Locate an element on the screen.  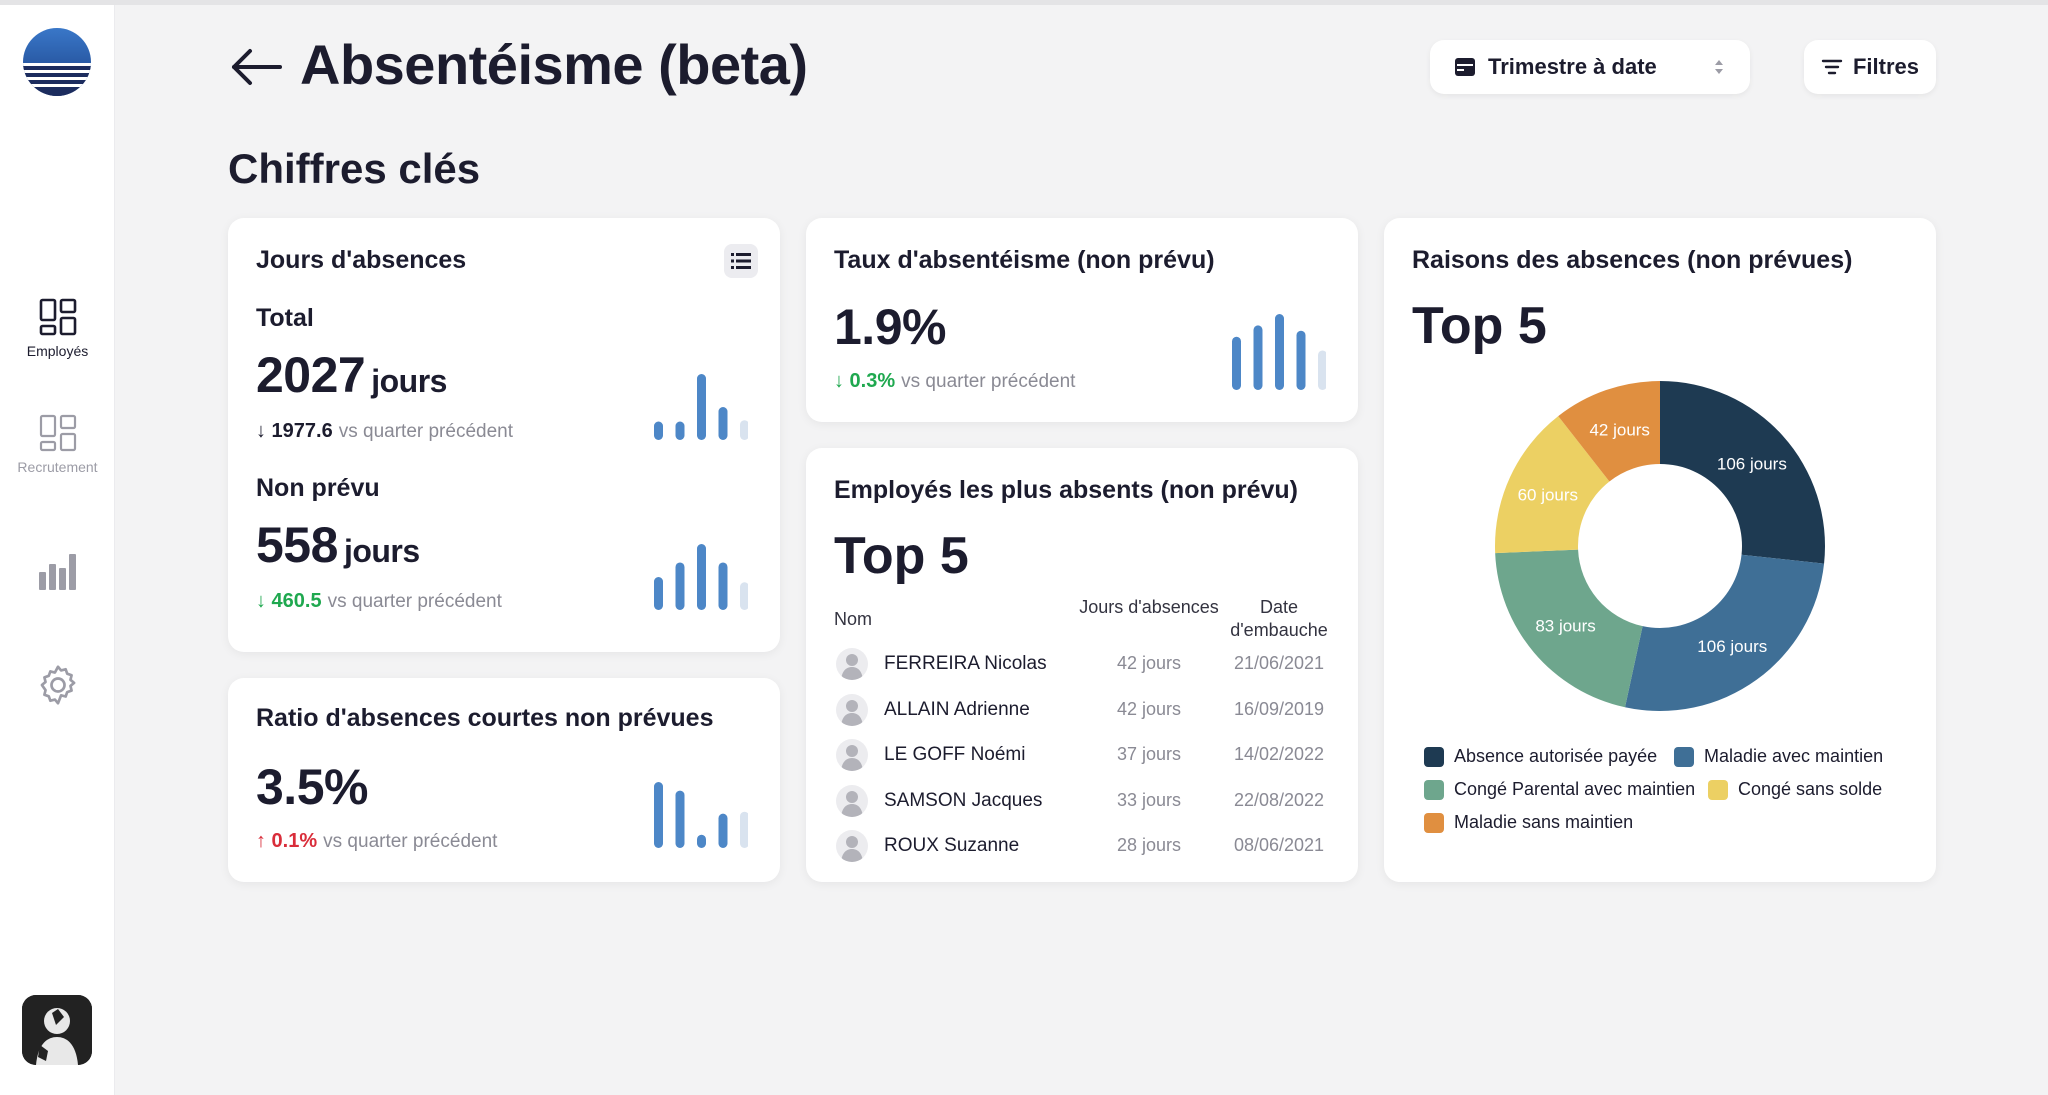
table-row: SAMSON Jacques 33 jours 22/08/2022 is located at coordinates (1084, 801).